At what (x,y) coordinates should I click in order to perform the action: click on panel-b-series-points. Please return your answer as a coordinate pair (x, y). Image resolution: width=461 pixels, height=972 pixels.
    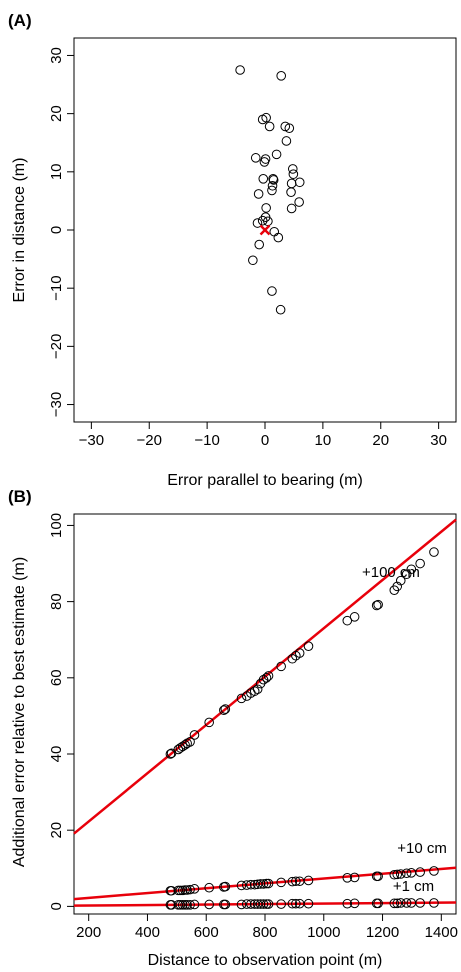
    Looking at the image, I should click on (302, 881).